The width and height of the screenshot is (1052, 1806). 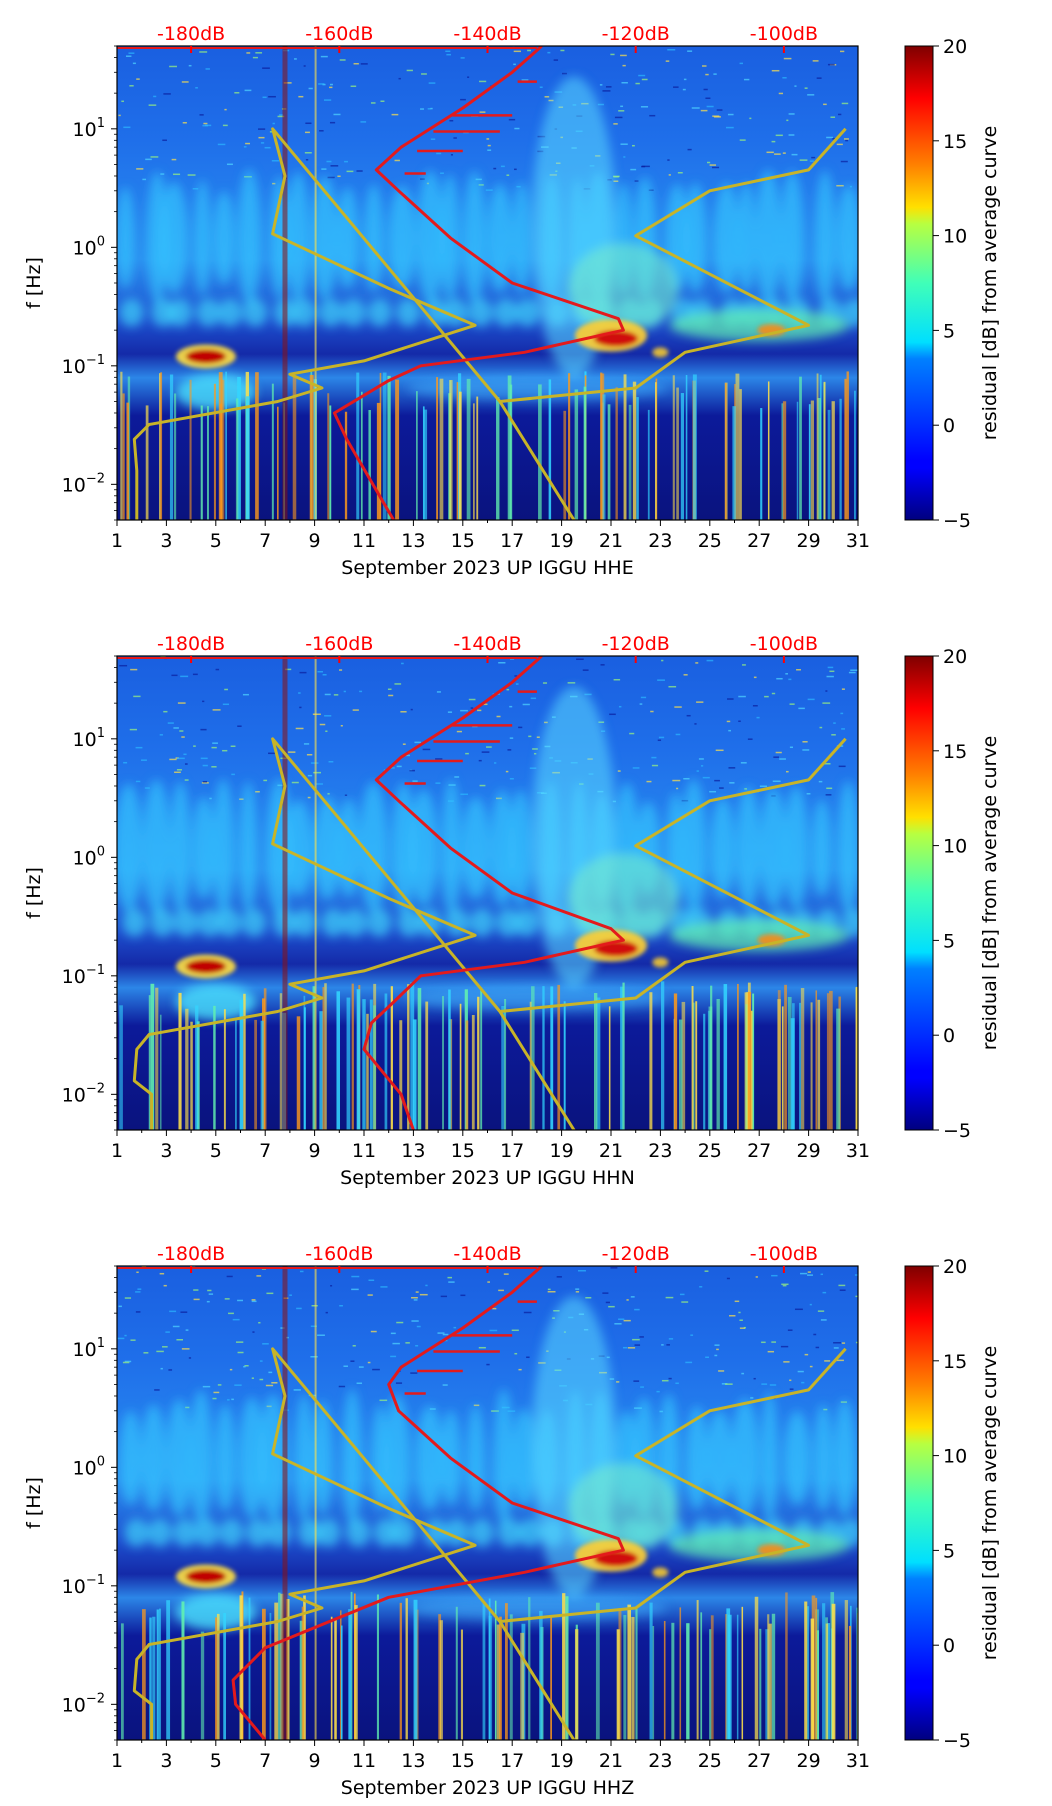 I want to click on db-tick-label: -100dB, so click(x=784, y=1254).